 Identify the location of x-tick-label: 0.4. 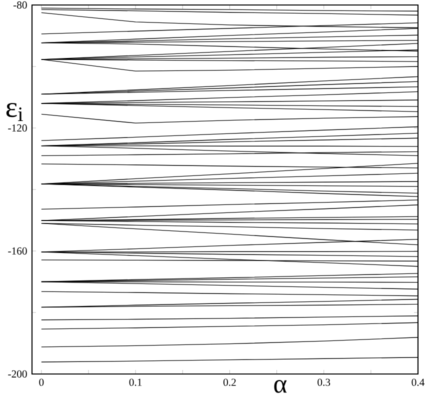
(418, 382).